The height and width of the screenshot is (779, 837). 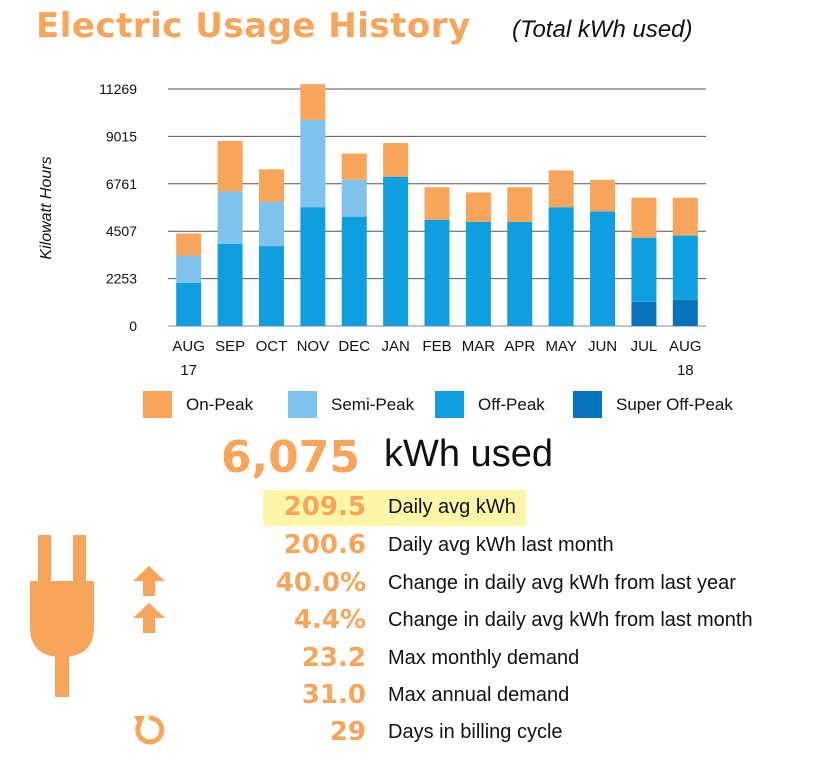 I want to click on legend-item-super-off-peak: Super Off-Peak, so click(x=653, y=404).